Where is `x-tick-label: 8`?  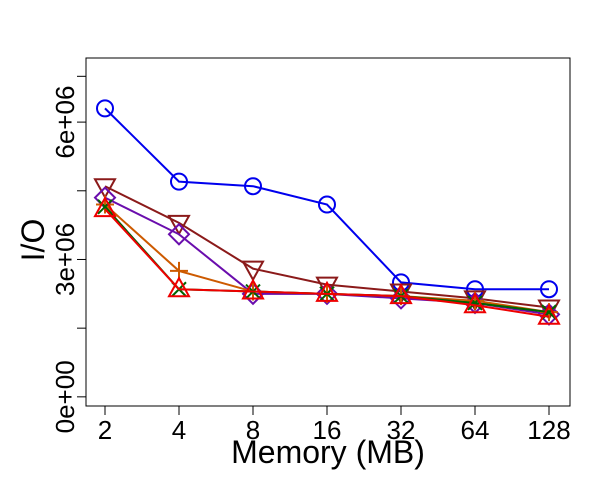
x-tick-label: 8 is located at coordinates (253, 430).